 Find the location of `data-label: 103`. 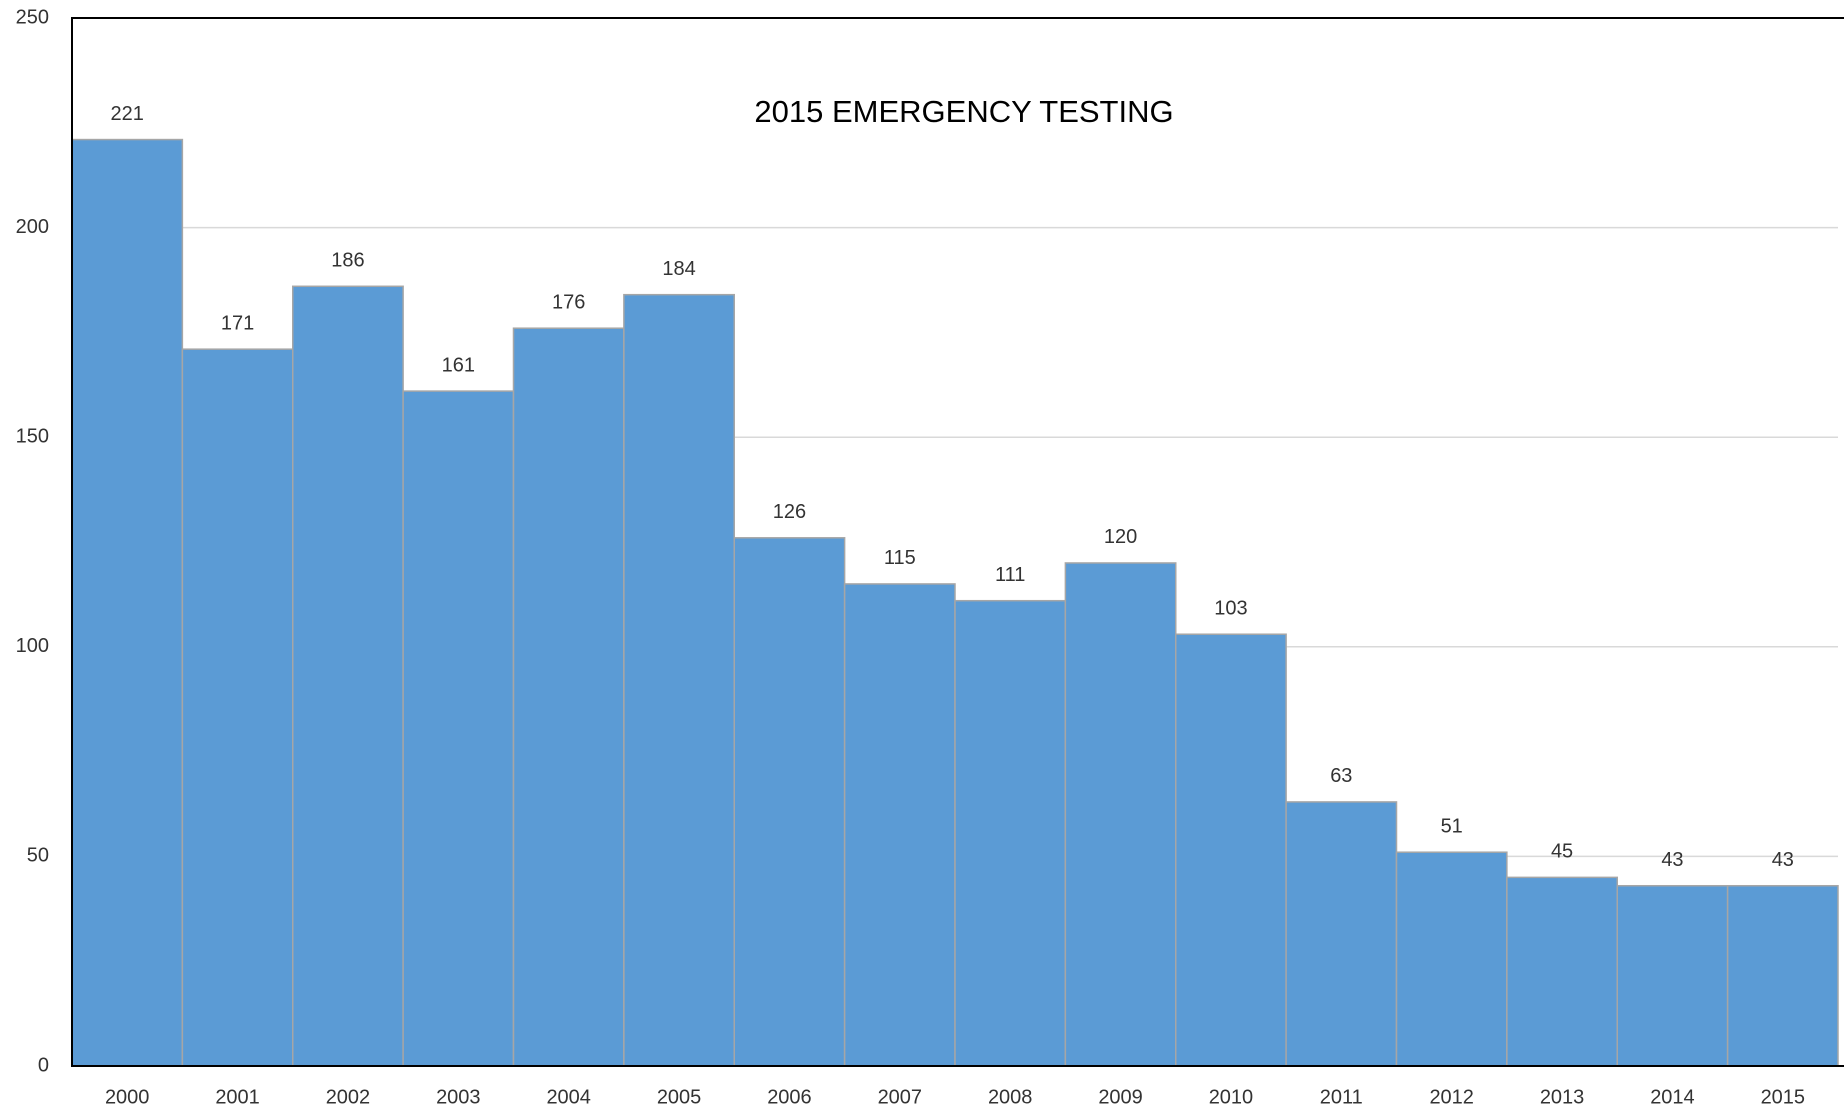

data-label: 103 is located at coordinates (1230, 609).